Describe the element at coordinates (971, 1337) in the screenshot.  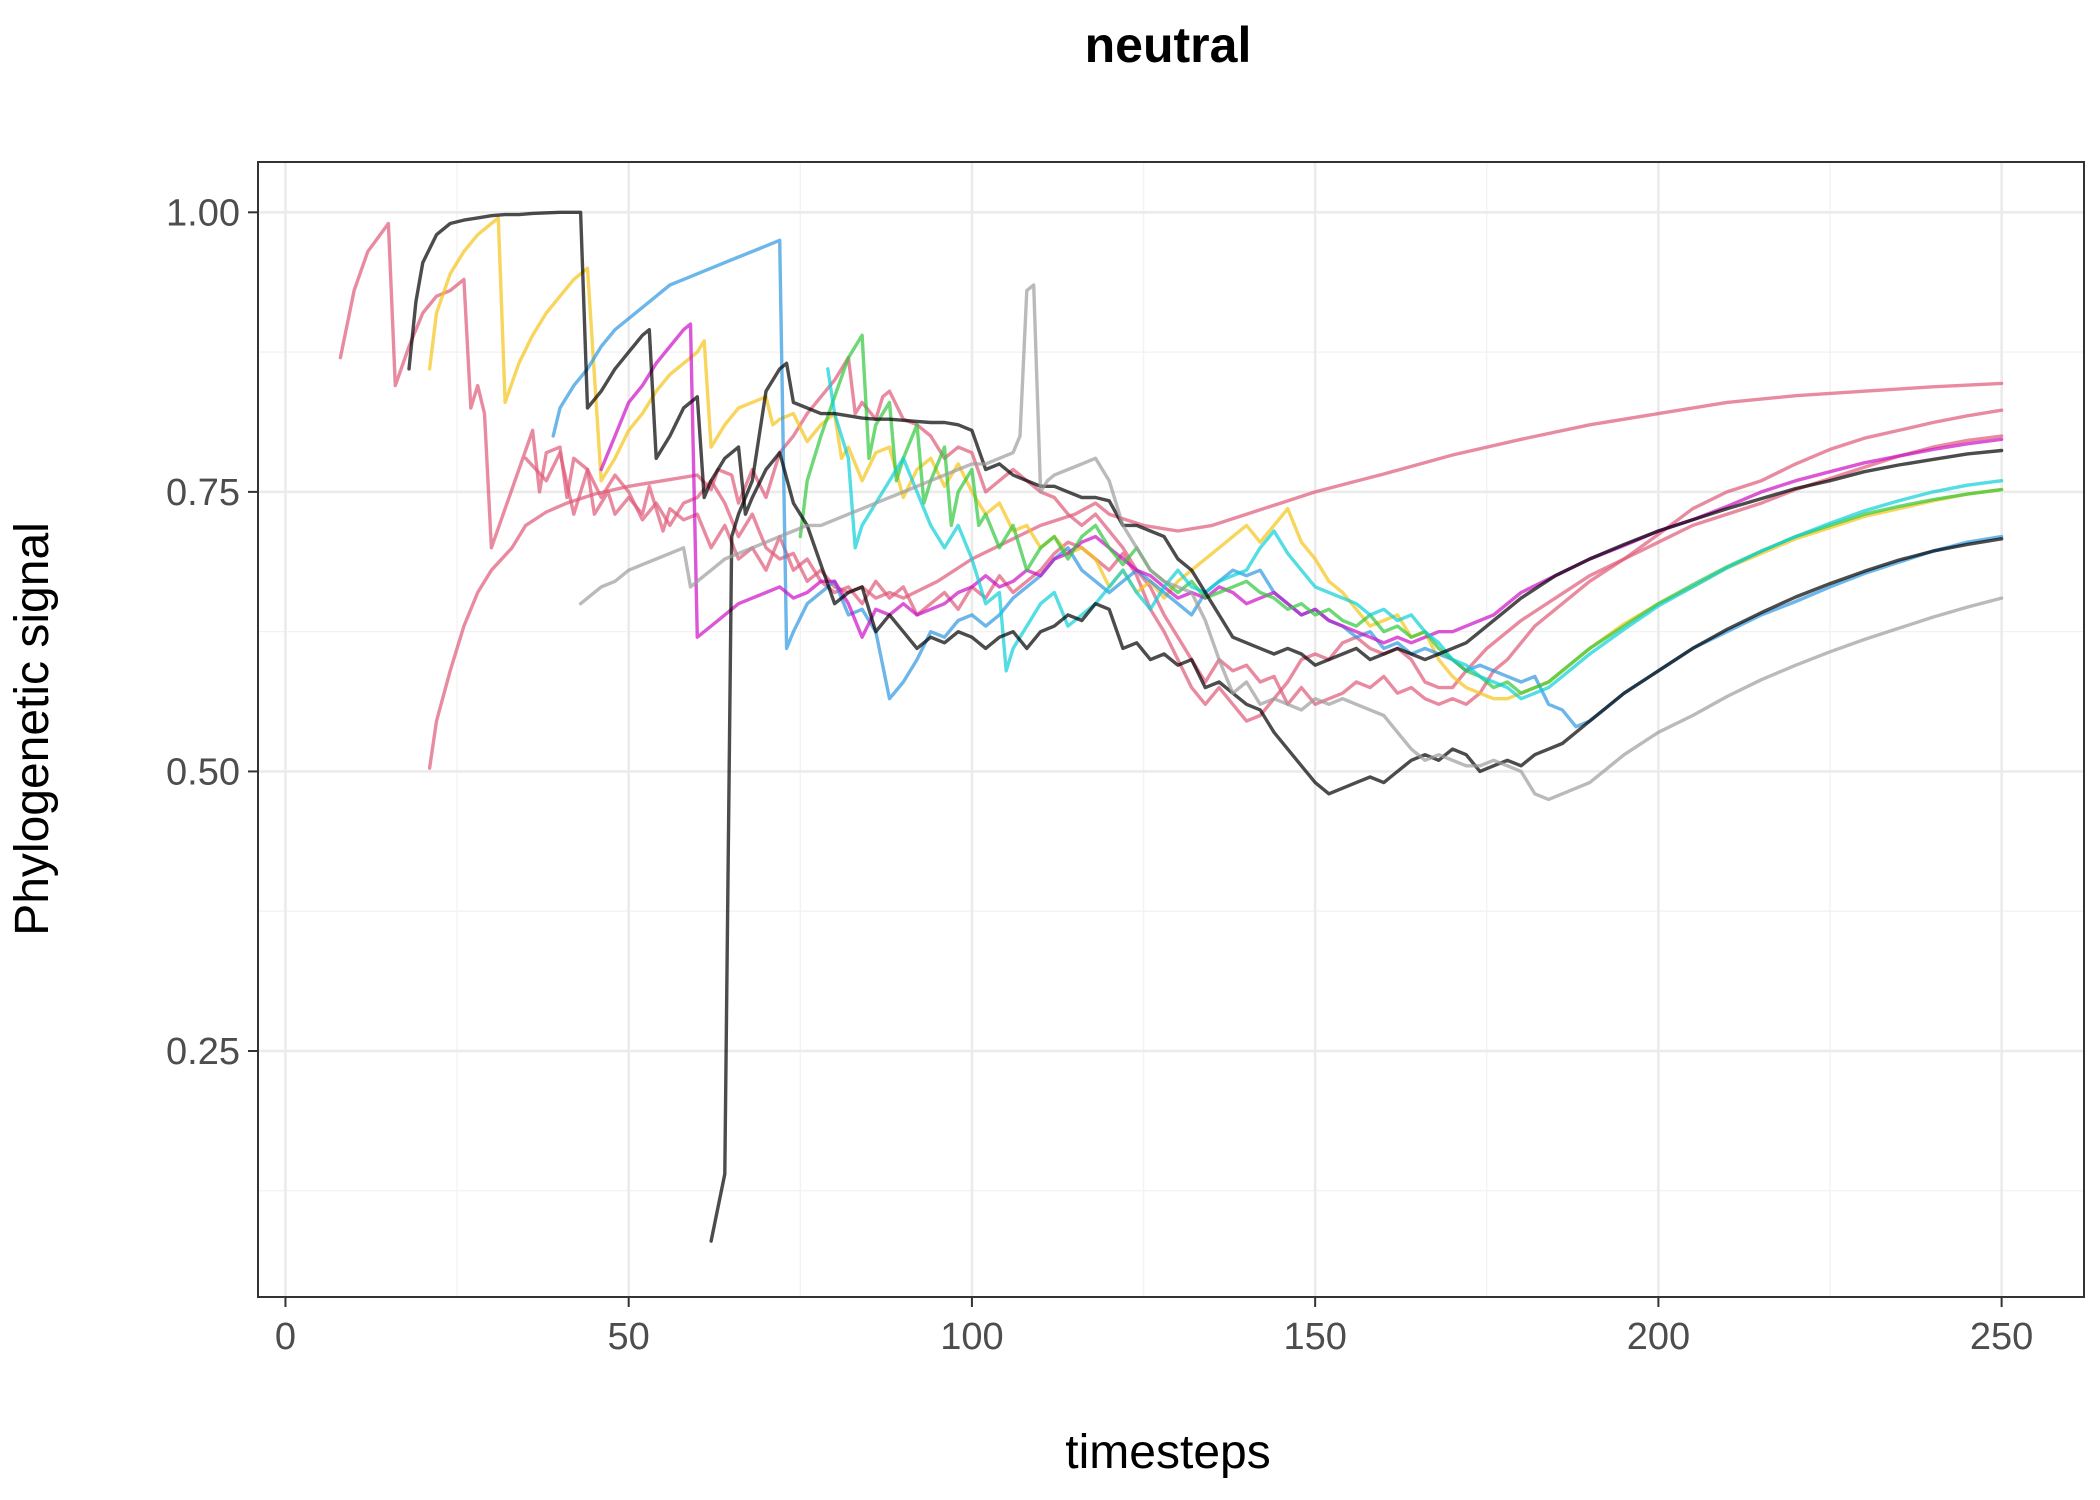
I see `x-tick-label-2: 100` at that location.